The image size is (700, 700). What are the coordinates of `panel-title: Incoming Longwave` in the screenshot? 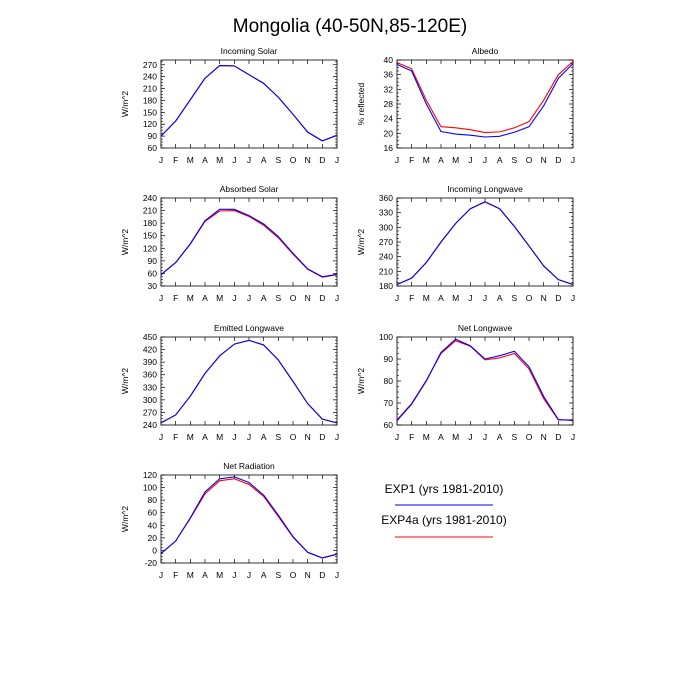 It's located at (485, 189).